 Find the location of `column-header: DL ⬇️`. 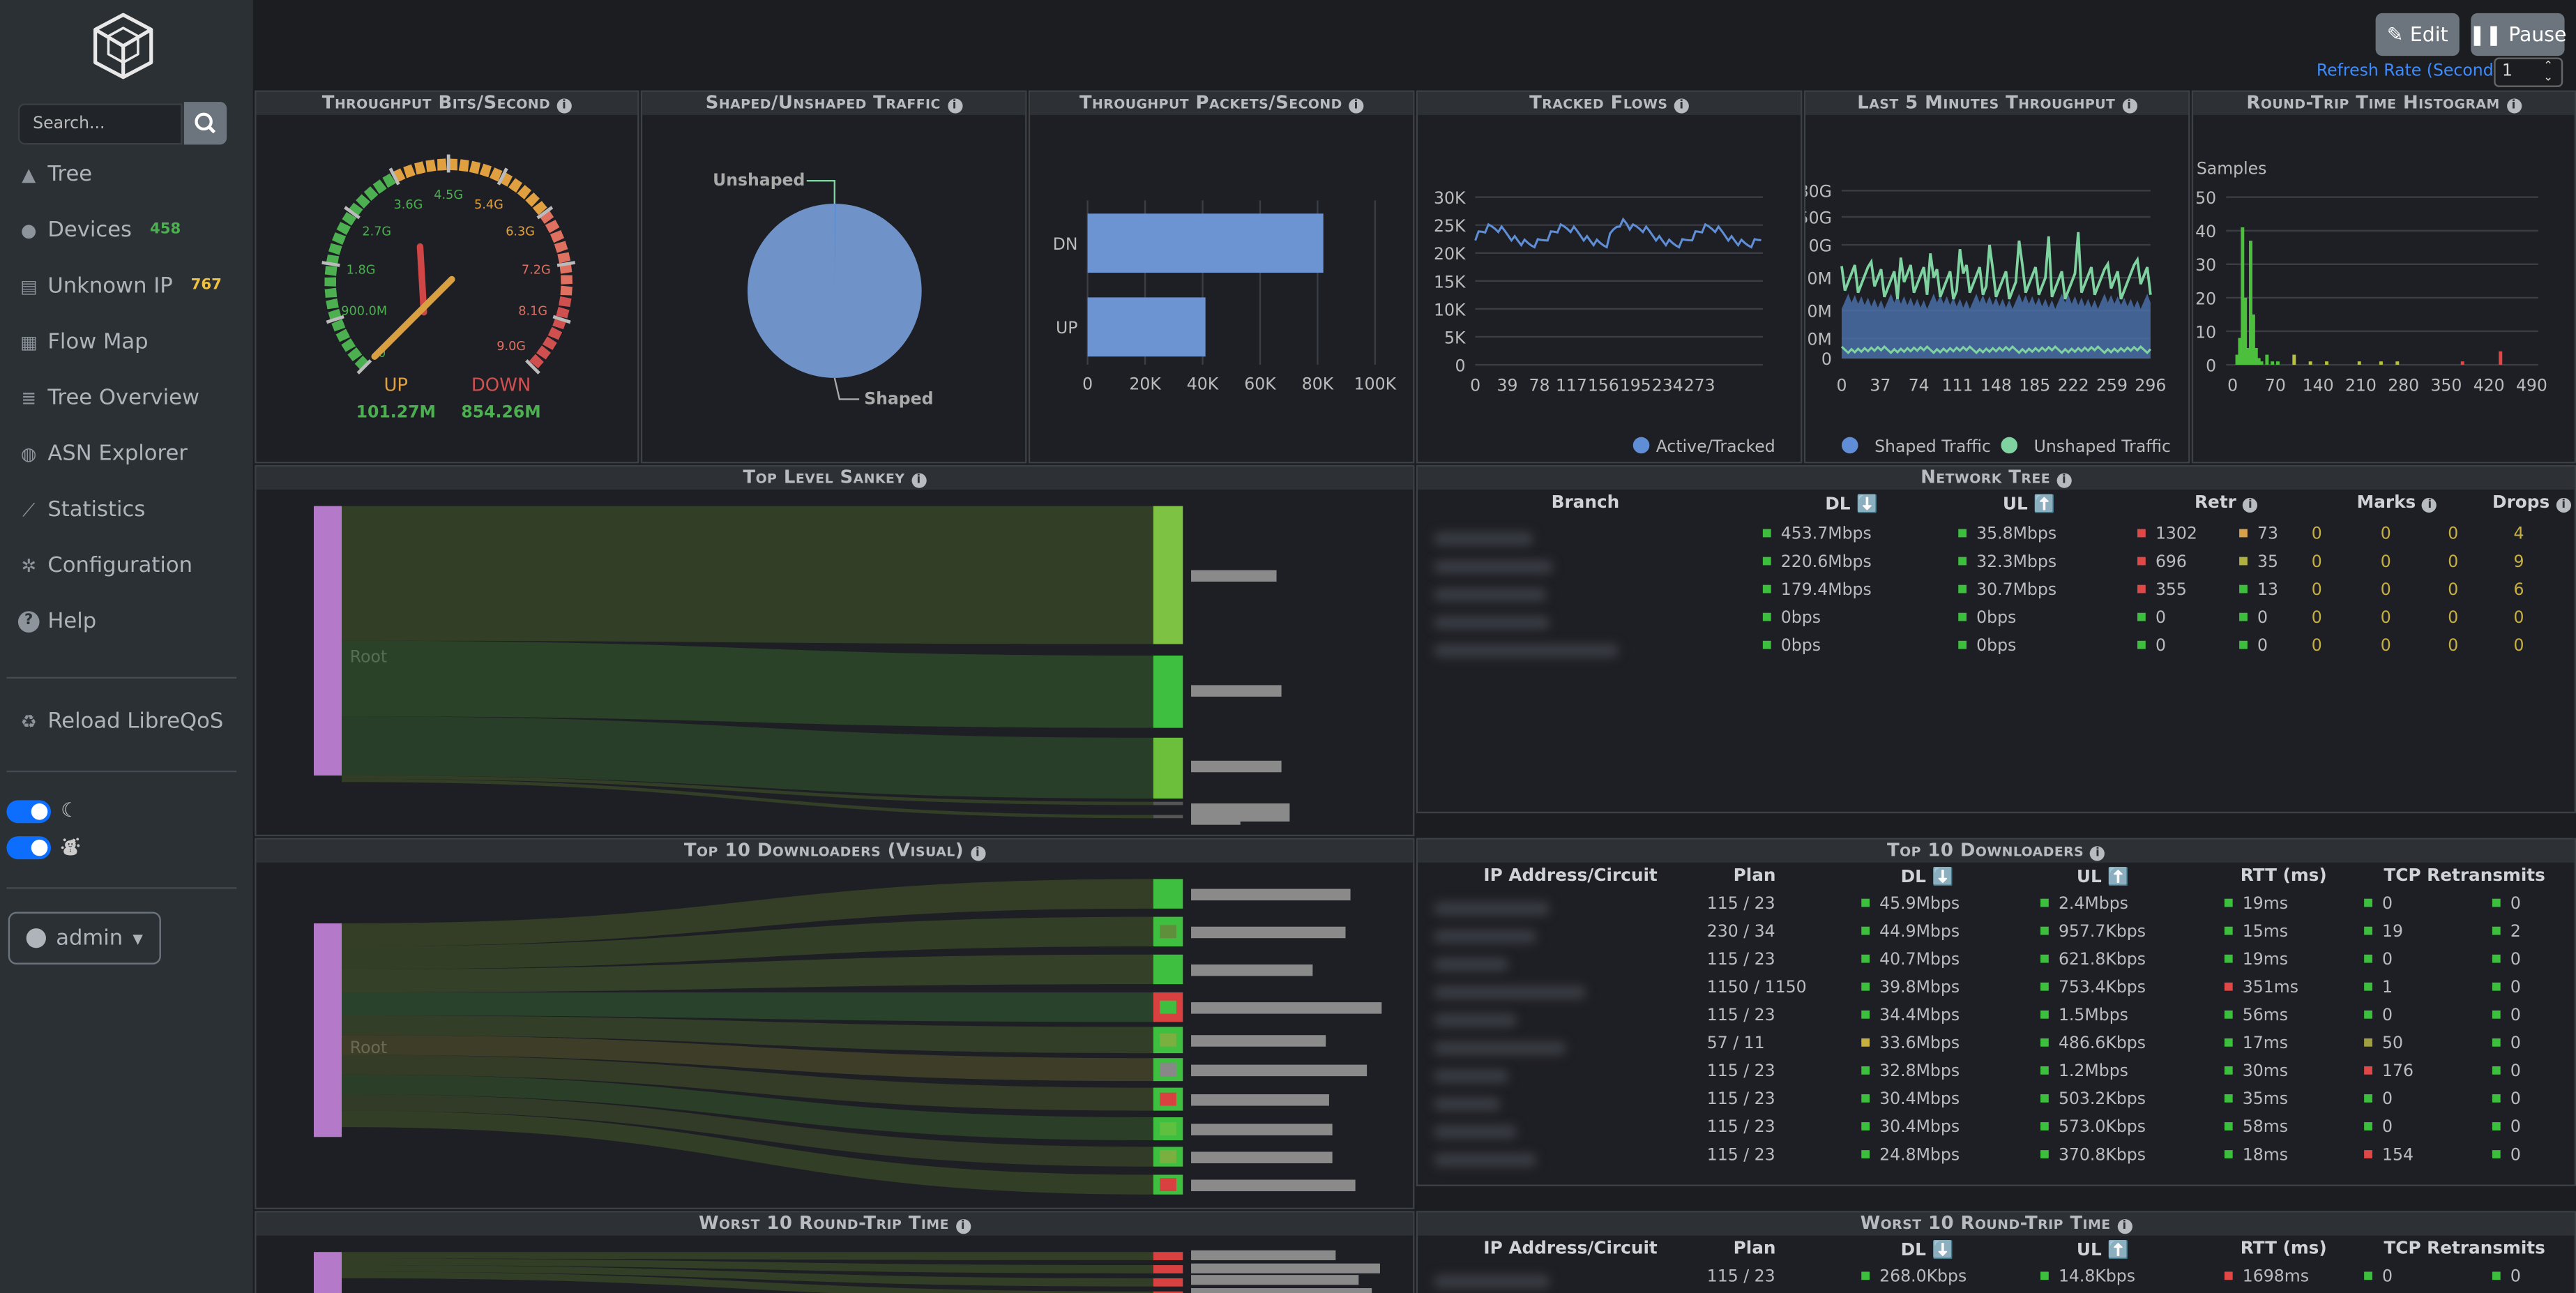

column-header: DL ⬇️ is located at coordinates (1851, 504).